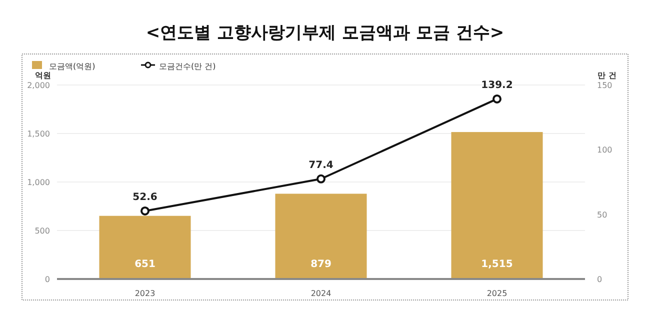 This screenshot has height=312, width=650. I want to click on legend-label: 모금건수(만 건), so click(187, 66).